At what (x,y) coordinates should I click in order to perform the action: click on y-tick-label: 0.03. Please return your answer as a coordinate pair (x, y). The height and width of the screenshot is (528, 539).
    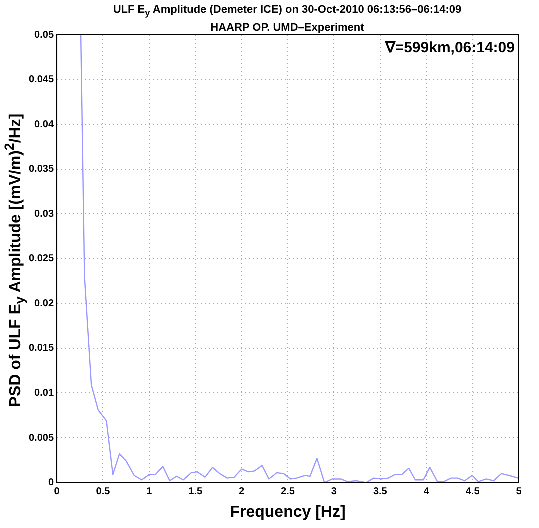
    Looking at the image, I should click on (44, 214).